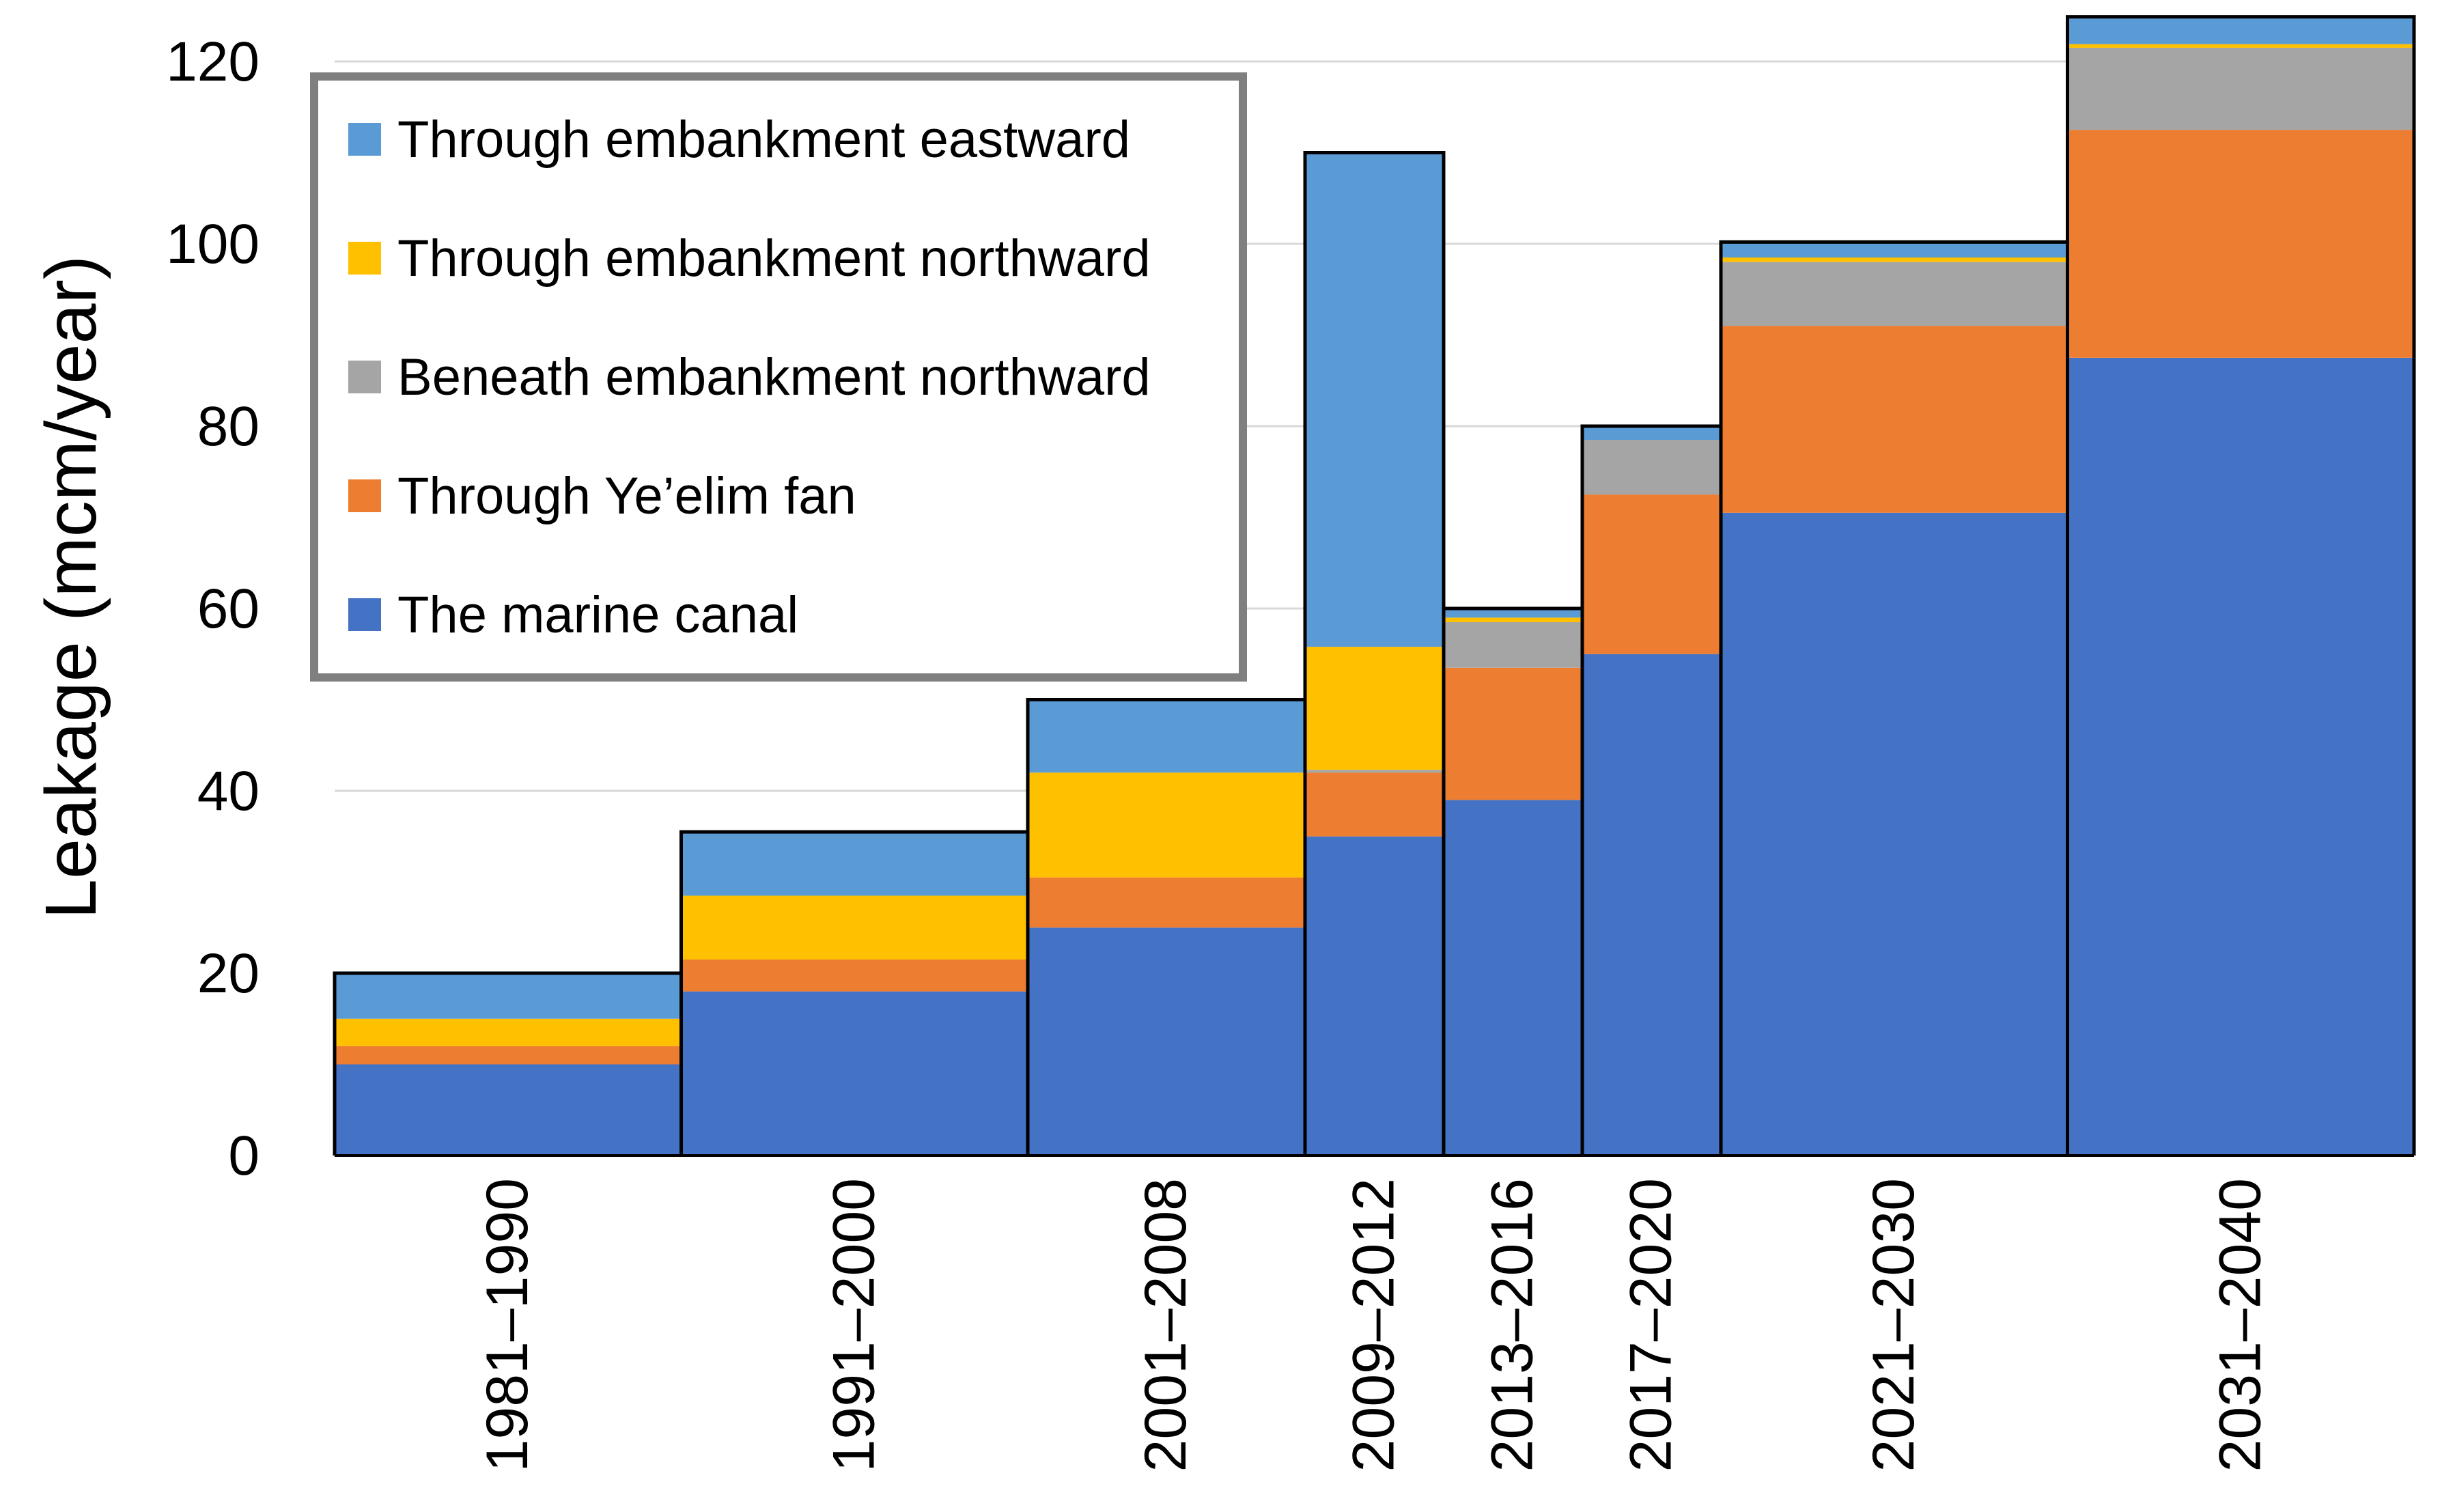 The width and height of the screenshot is (2440, 1512). I want to click on x-tick-label: 2009–2012, so click(1374, 1325).